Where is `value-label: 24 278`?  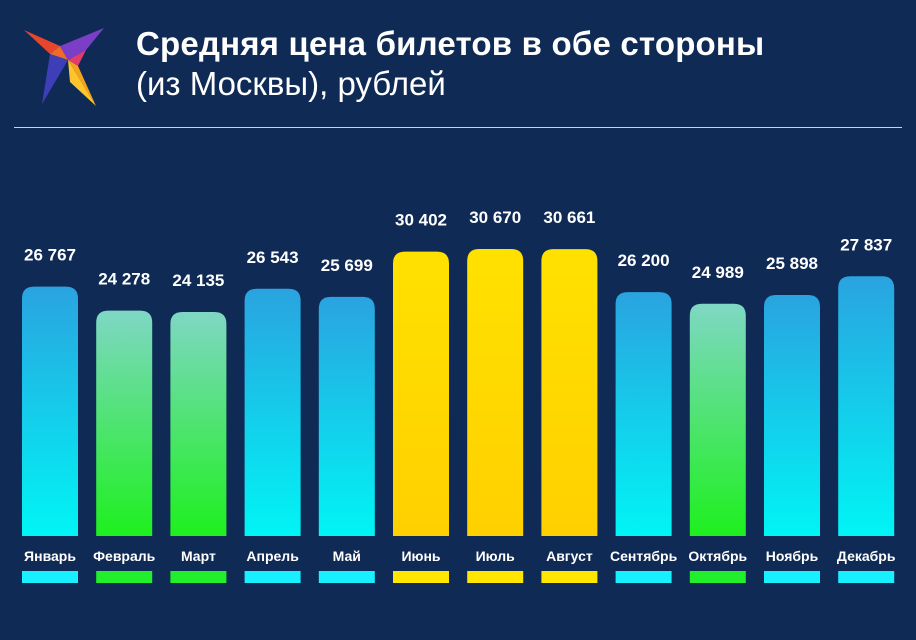 value-label: 24 278 is located at coordinates (124, 279).